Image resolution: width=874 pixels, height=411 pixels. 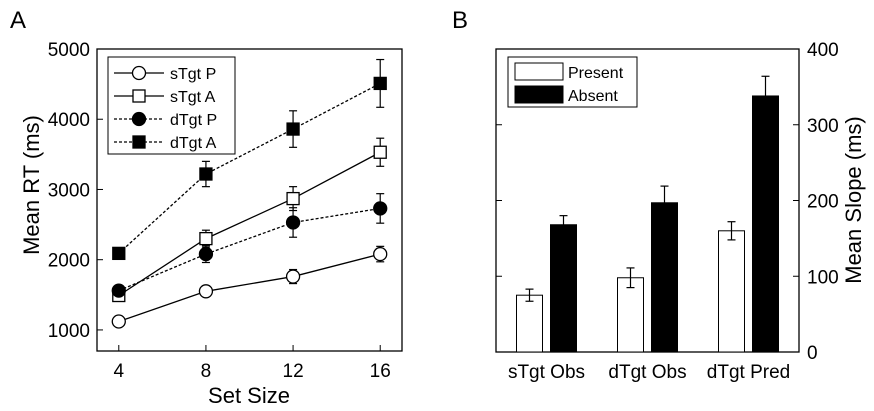 I want to click on y-tick-label: 0, so click(x=812, y=353).